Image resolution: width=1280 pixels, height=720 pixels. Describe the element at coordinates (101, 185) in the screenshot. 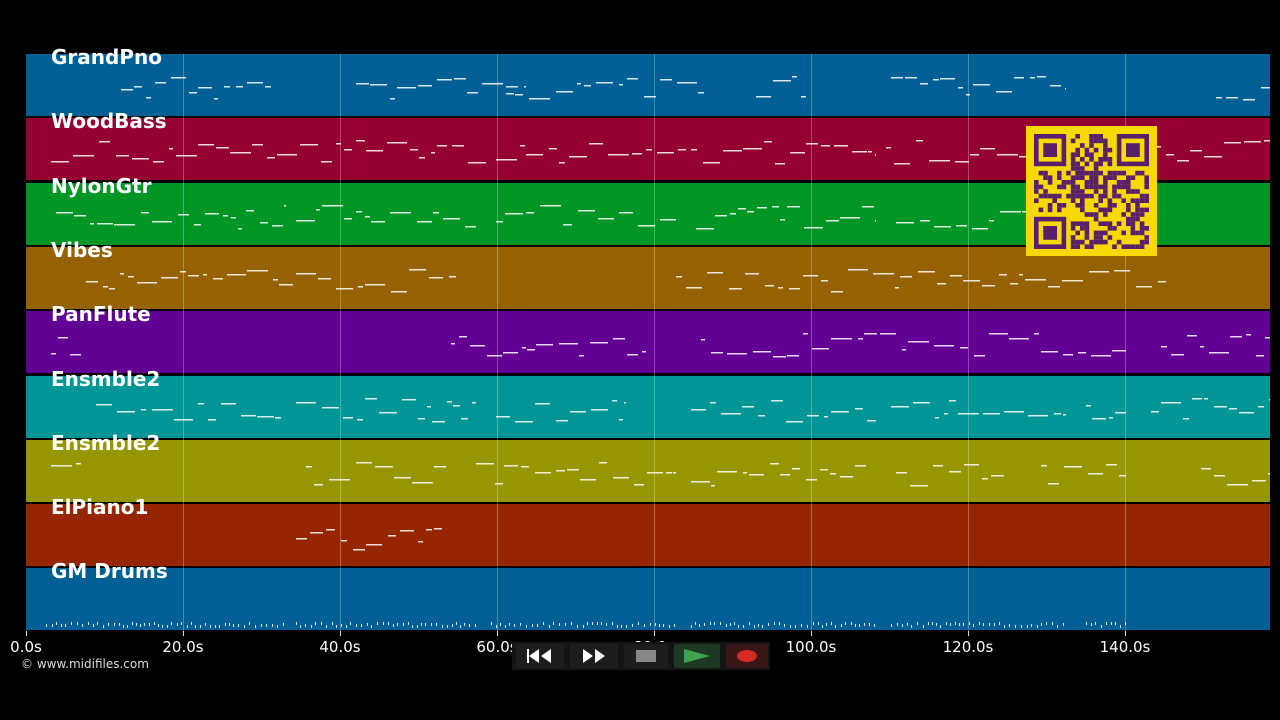

I see `track-name: NylonGtr` at that location.